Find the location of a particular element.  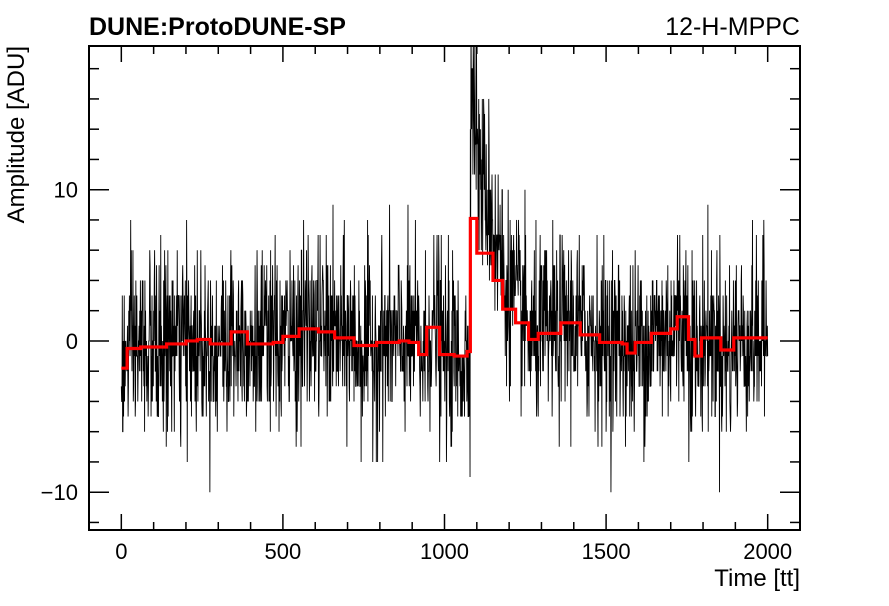

chart-title: DUNE:ProtoDUNE-SP is located at coordinates (217, 27).